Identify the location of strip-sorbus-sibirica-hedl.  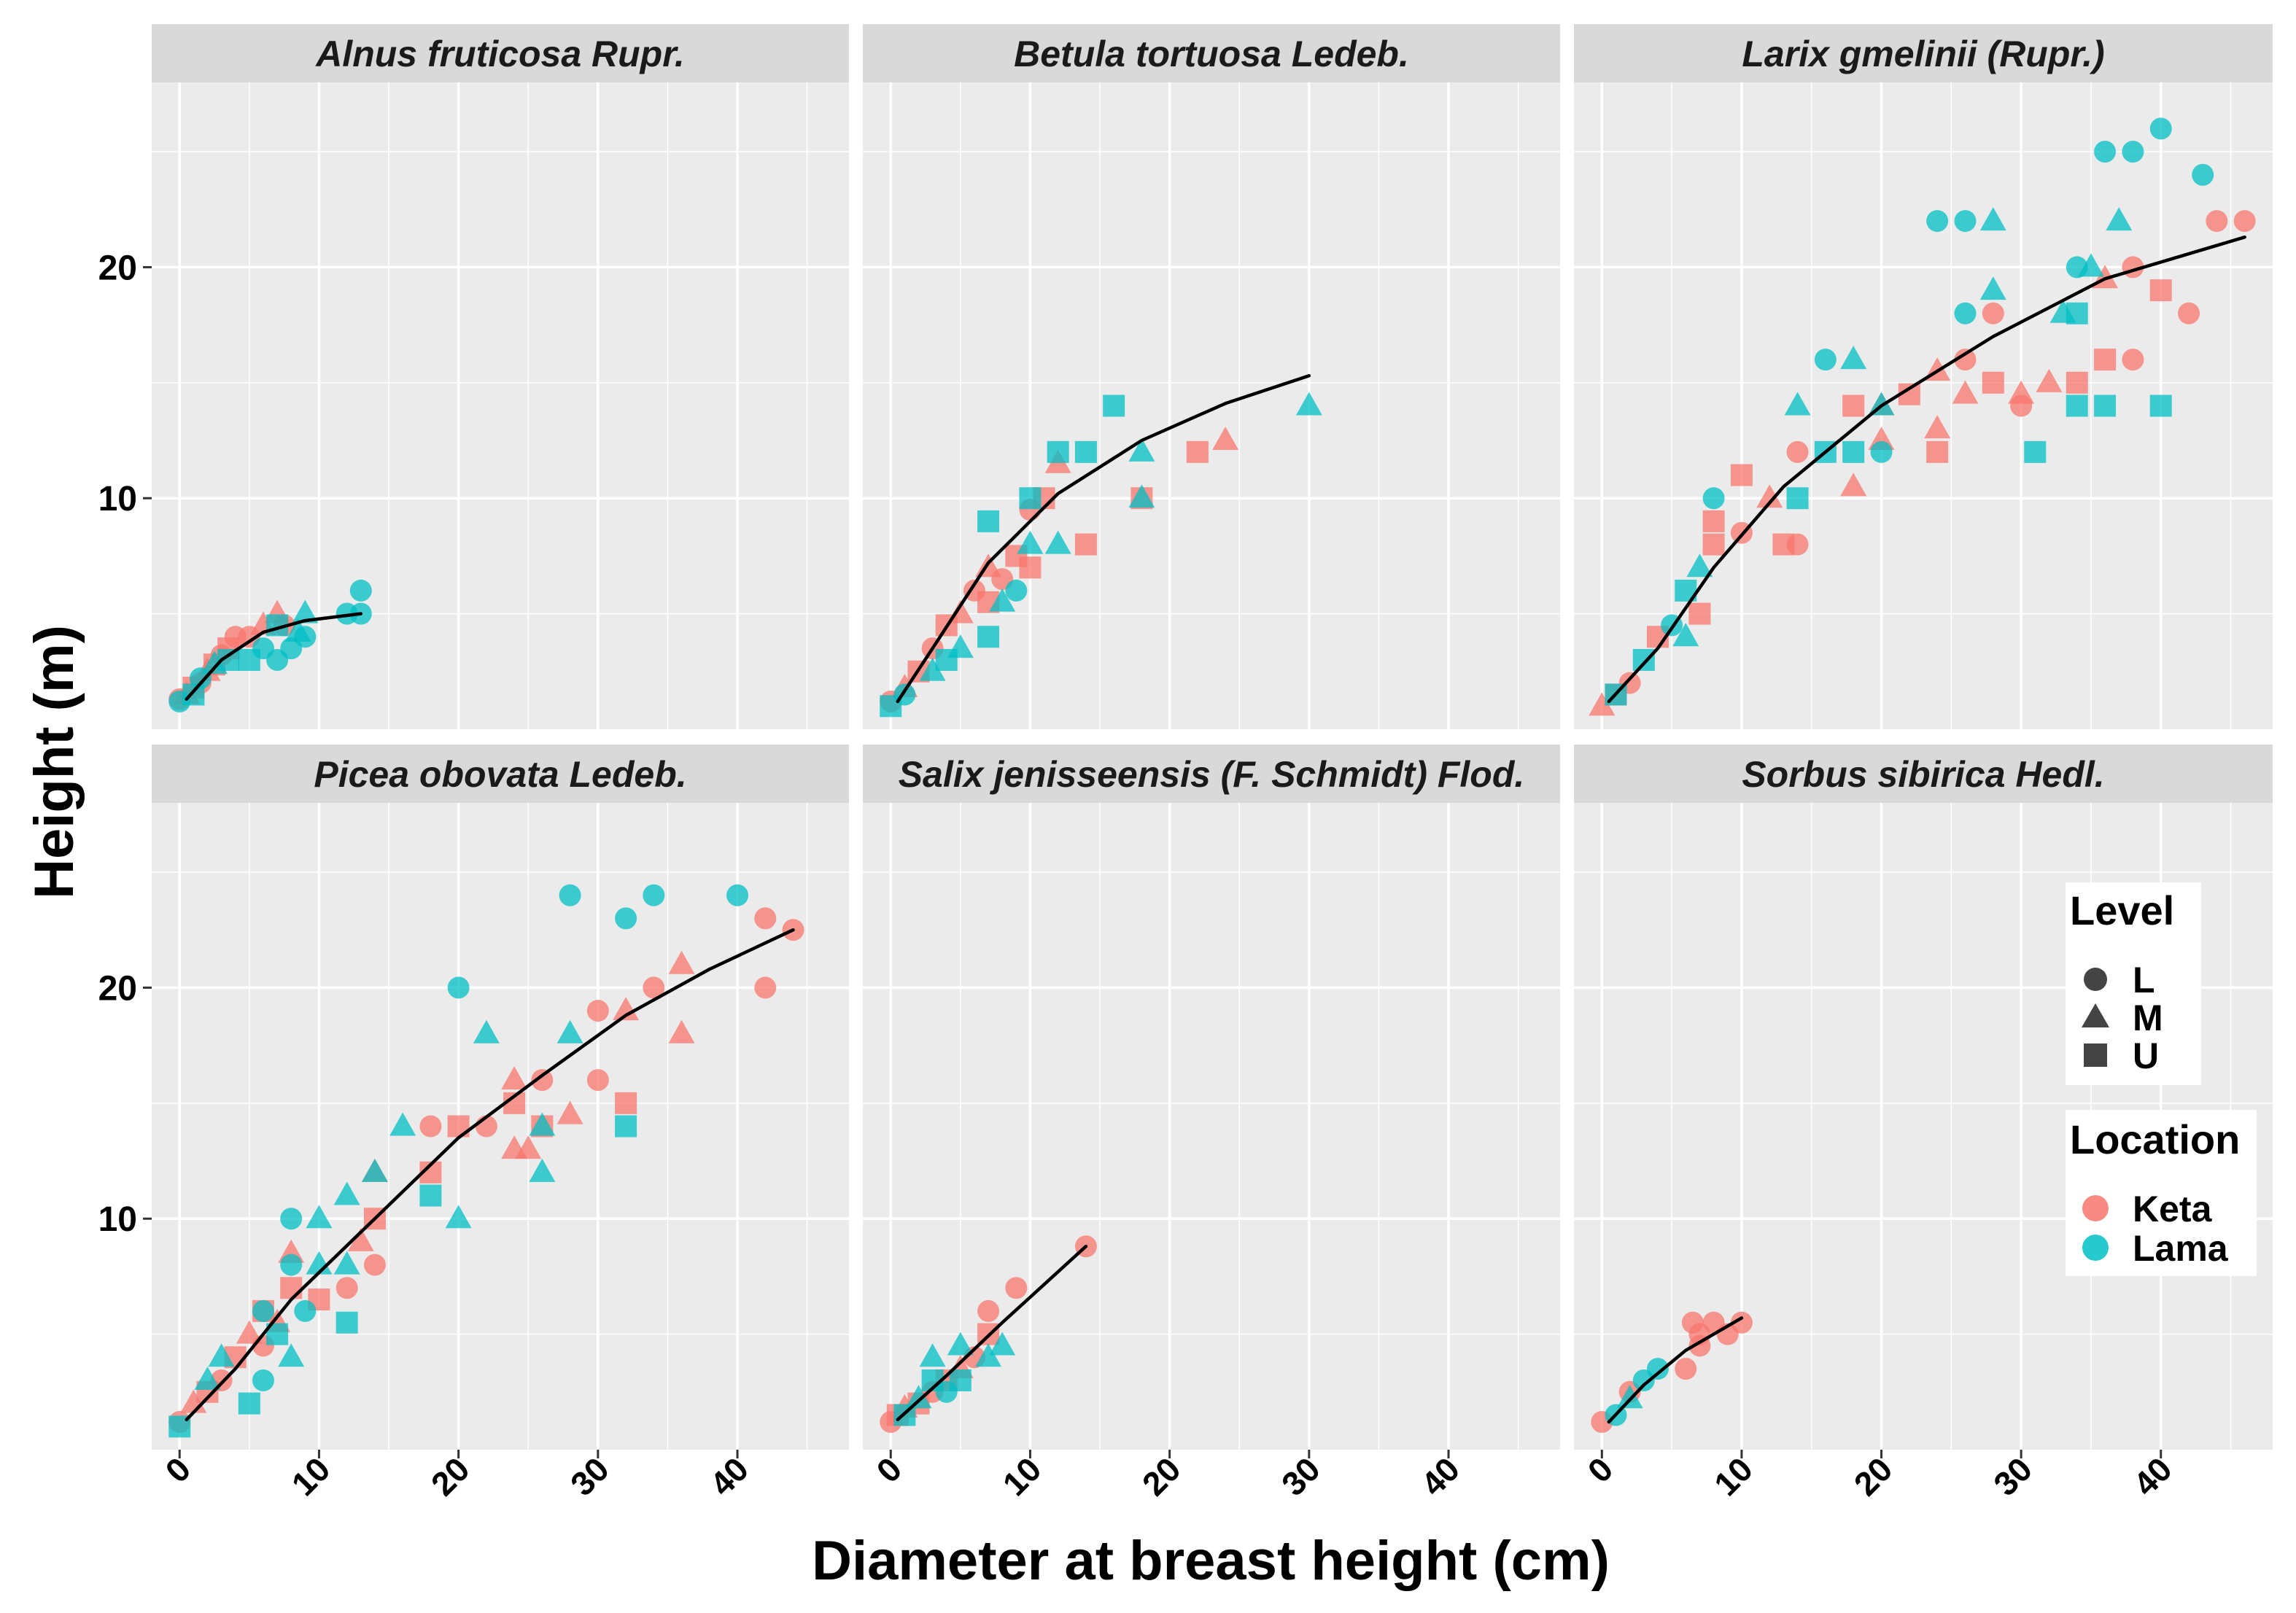
(1923, 774).